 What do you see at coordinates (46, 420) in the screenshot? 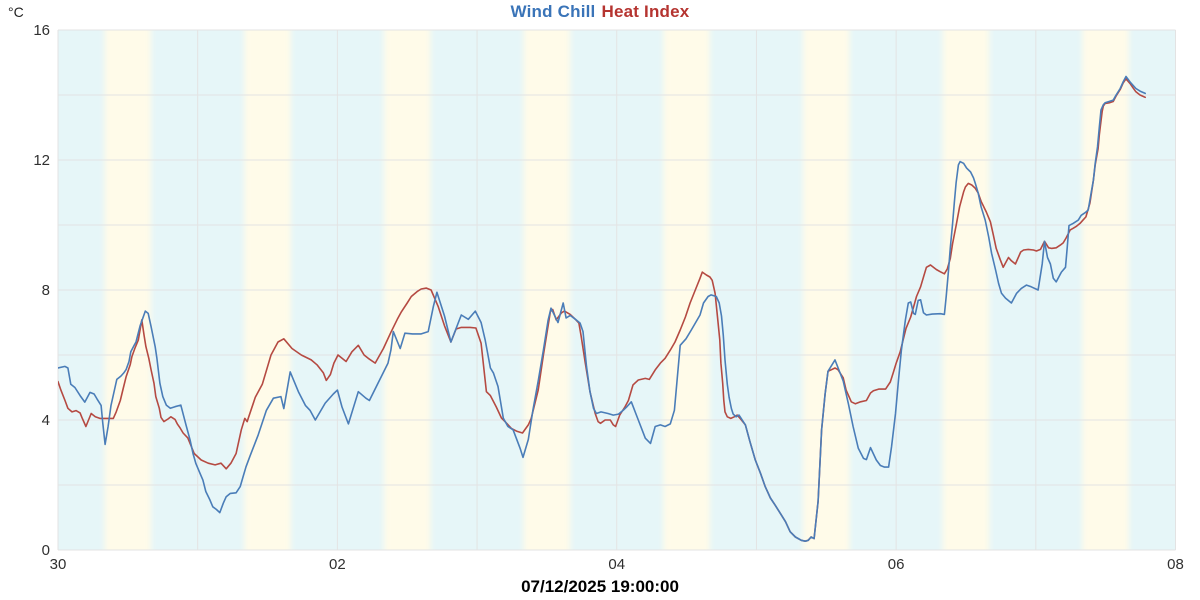
I see `y-tick-label: 4` at bounding box center [46, 420].